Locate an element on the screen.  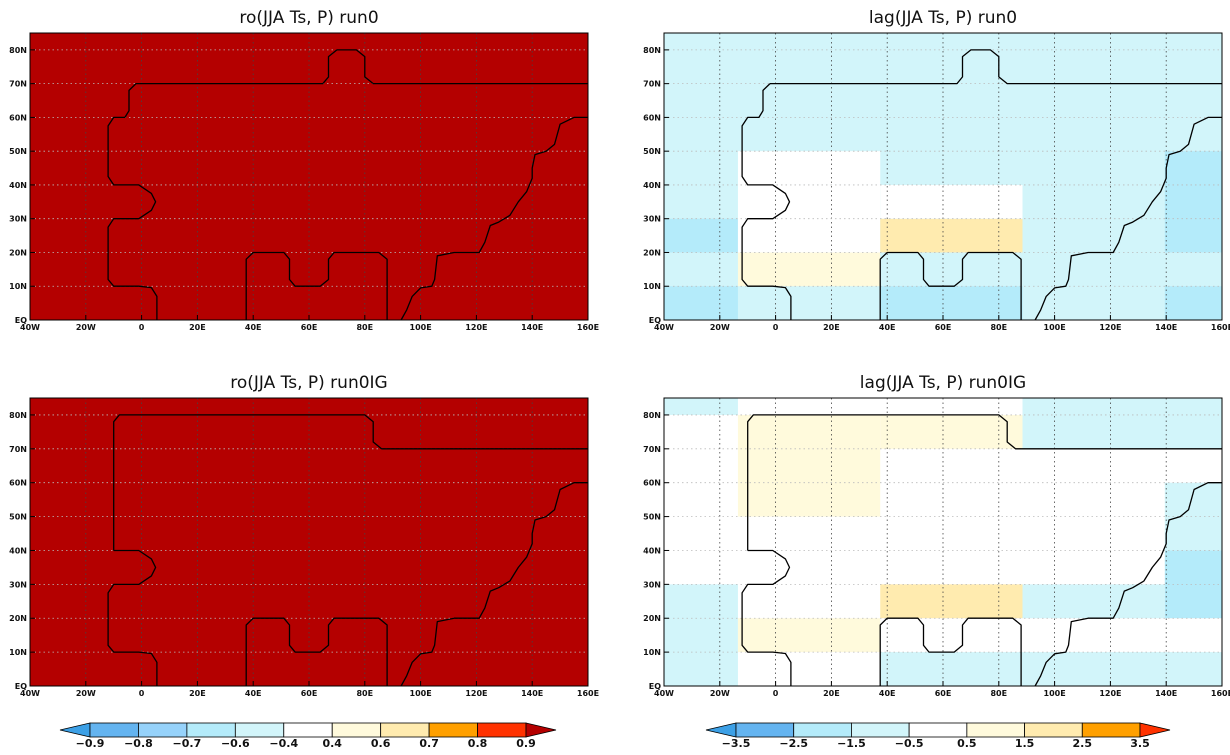
colorbar-lag: −3.5 −2.5 −1.5 −0.5 0.5 1.5 2.5 3.5 is located at coordinates (938, 736).